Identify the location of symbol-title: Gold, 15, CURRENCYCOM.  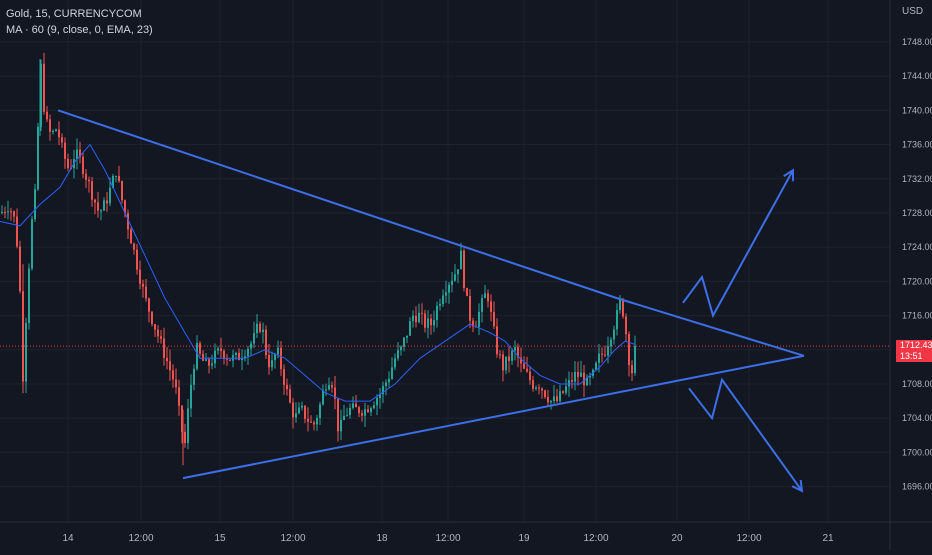
(74, 14).